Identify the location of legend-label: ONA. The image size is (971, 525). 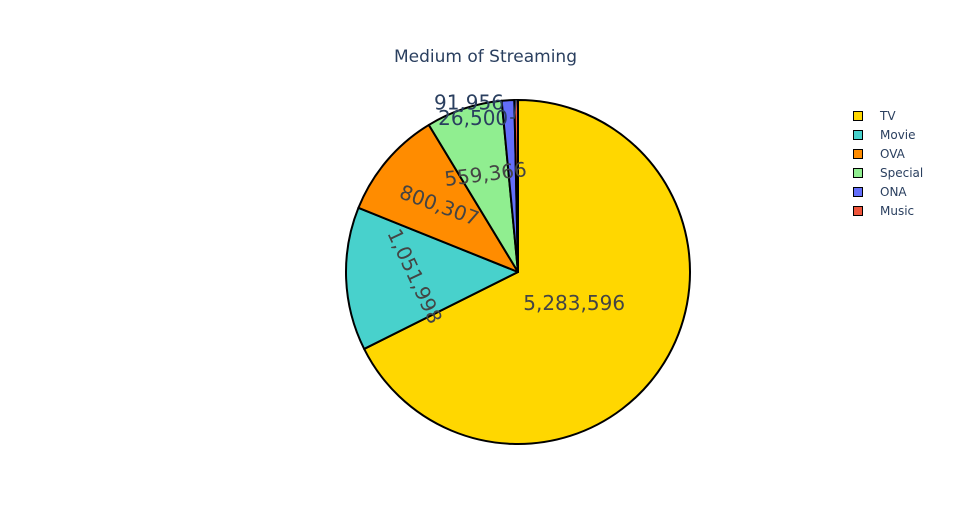
(893, 191).